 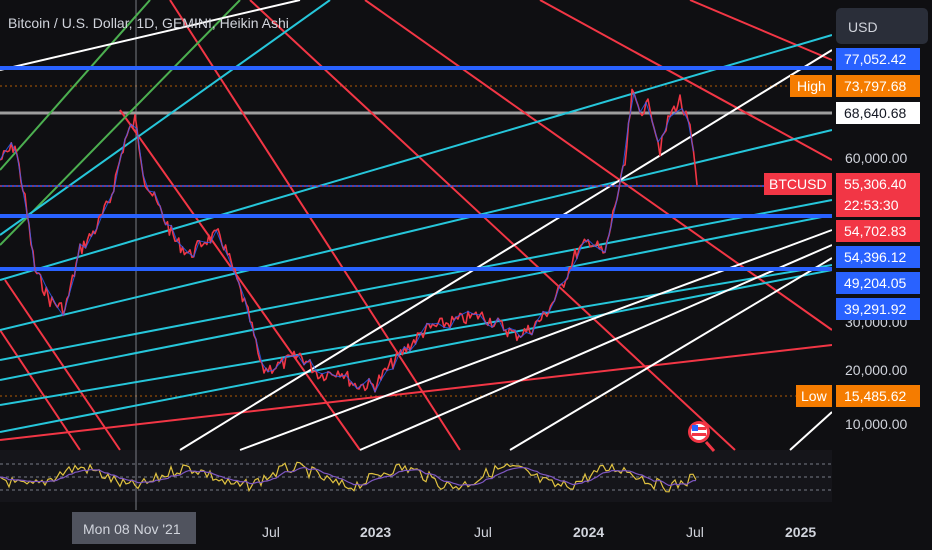 I want to click on svg-text: 68,640.68, so click(x=875, y=113).